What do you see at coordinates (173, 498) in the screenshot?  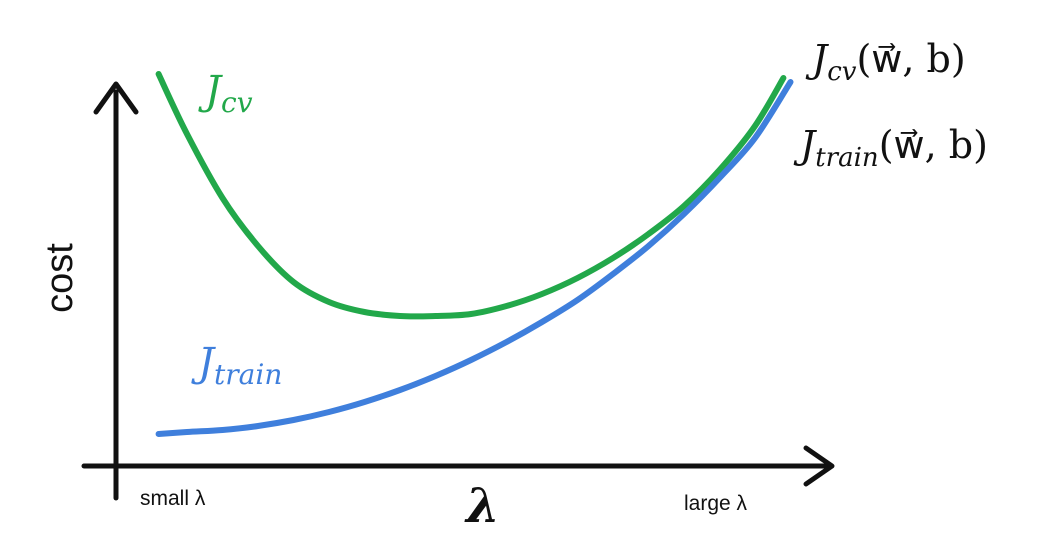 I see `x-tick-small: small λ` at bounding box center [173, 498].